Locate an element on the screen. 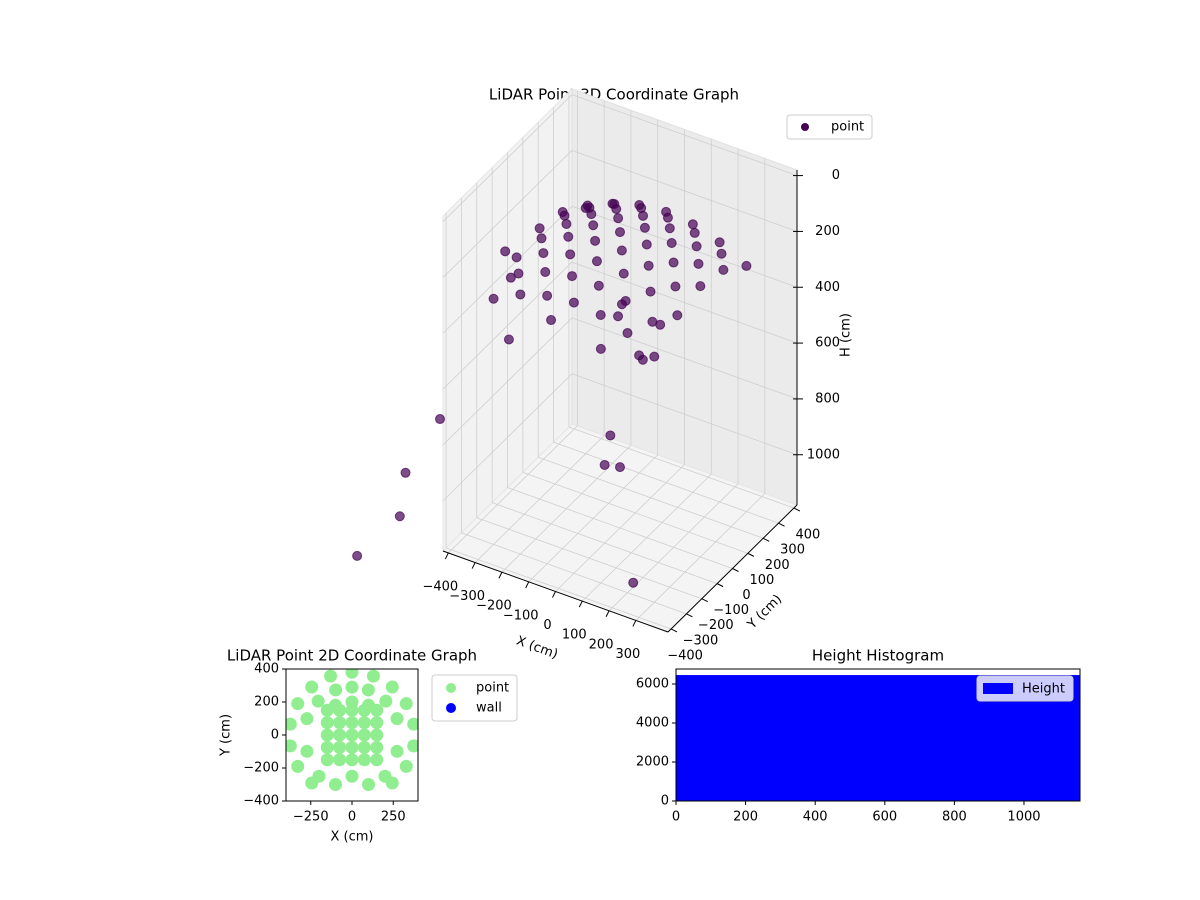 The width and height of the screenshot is (1200, 900). y-axis-line is located at coordinates (732, 568).